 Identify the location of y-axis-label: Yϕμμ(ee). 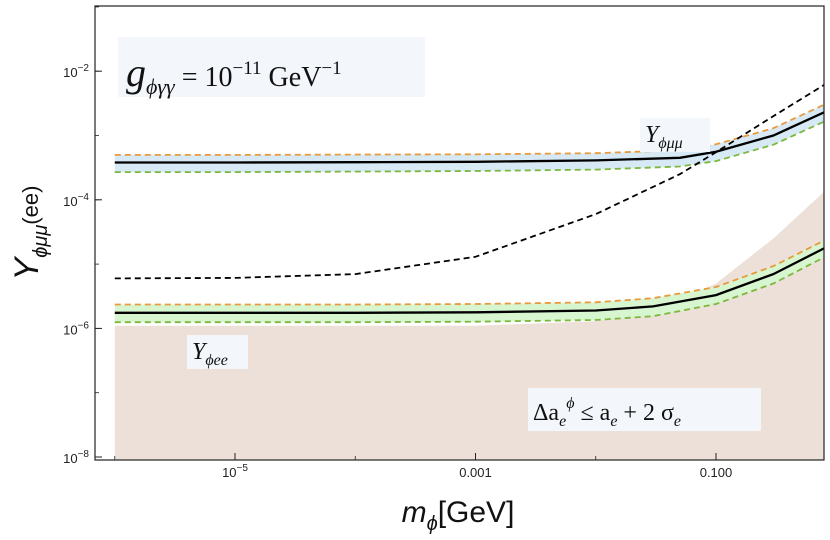
(30, 233).